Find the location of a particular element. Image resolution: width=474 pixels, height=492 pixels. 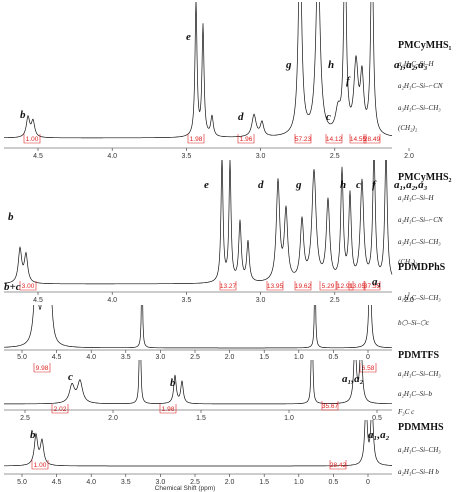

integral-value: 57.23 is located at coordinates (303, 139).